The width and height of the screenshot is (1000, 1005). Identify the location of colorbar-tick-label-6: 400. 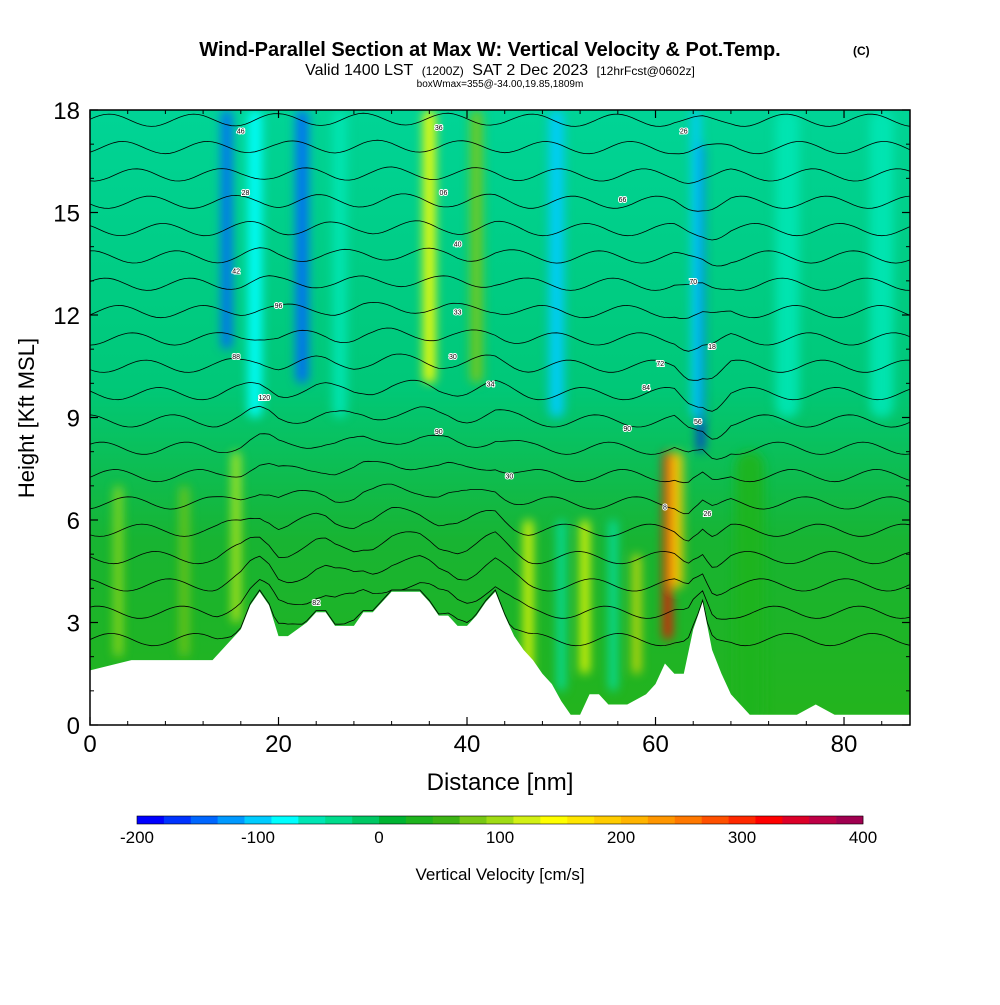
(863, 837).